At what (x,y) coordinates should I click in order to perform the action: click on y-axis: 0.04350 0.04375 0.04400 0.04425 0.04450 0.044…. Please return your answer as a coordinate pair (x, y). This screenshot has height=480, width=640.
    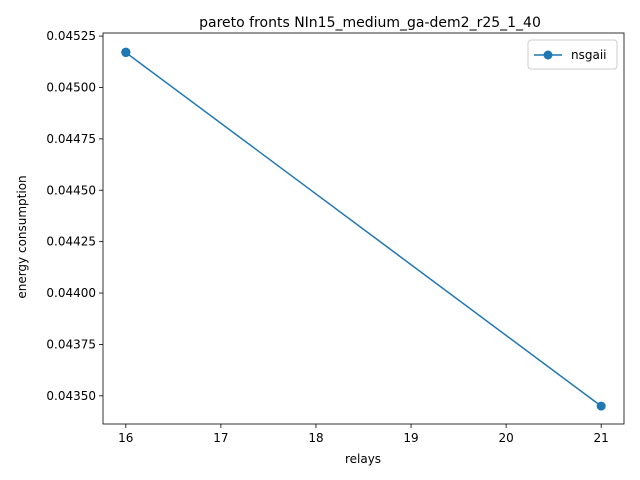
    Looking at the image, I should click on (74, 216).